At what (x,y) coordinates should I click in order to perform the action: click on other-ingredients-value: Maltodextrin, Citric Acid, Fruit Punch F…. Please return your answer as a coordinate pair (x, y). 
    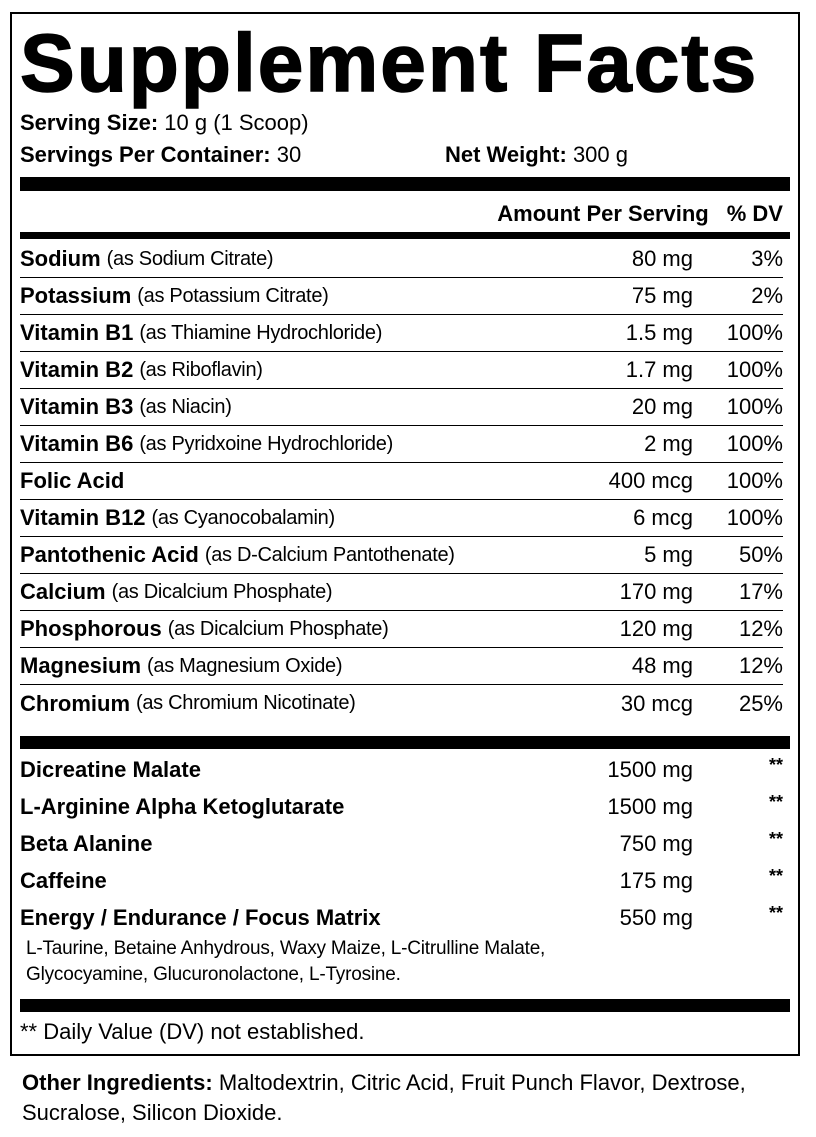
    Looking at the image, I should click on (384, 1097).